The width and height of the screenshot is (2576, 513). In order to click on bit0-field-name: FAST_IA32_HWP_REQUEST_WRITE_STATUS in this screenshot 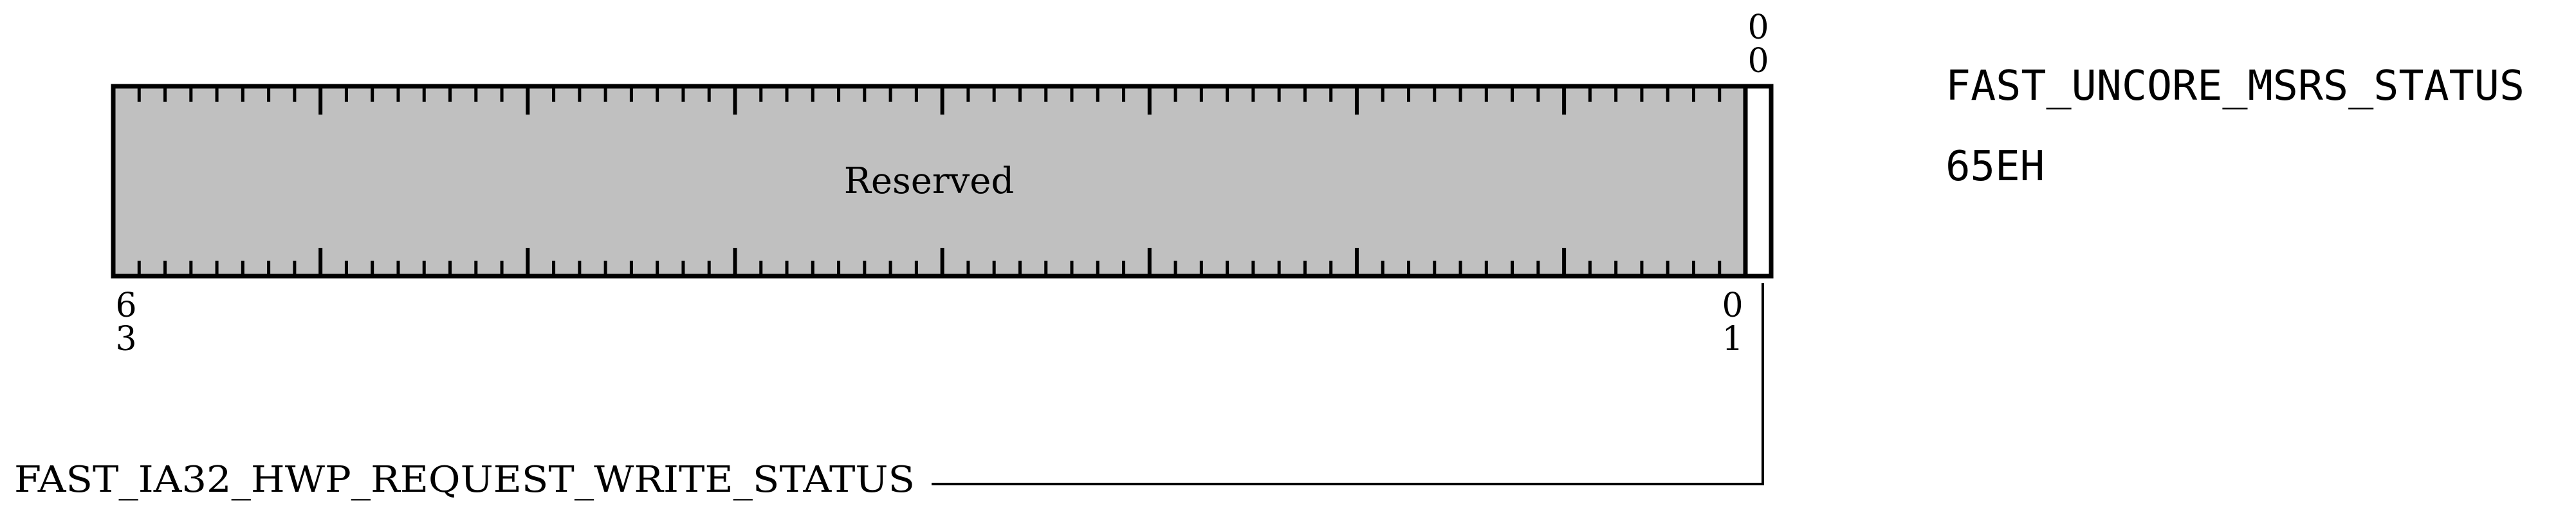, I will do `click(464, 480)`.